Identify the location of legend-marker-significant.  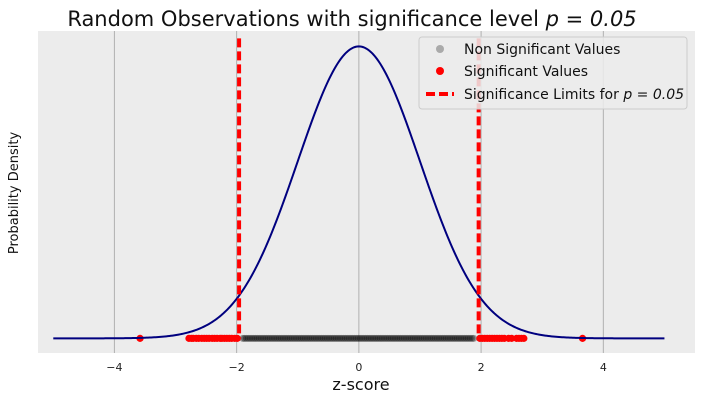
(440, 71).